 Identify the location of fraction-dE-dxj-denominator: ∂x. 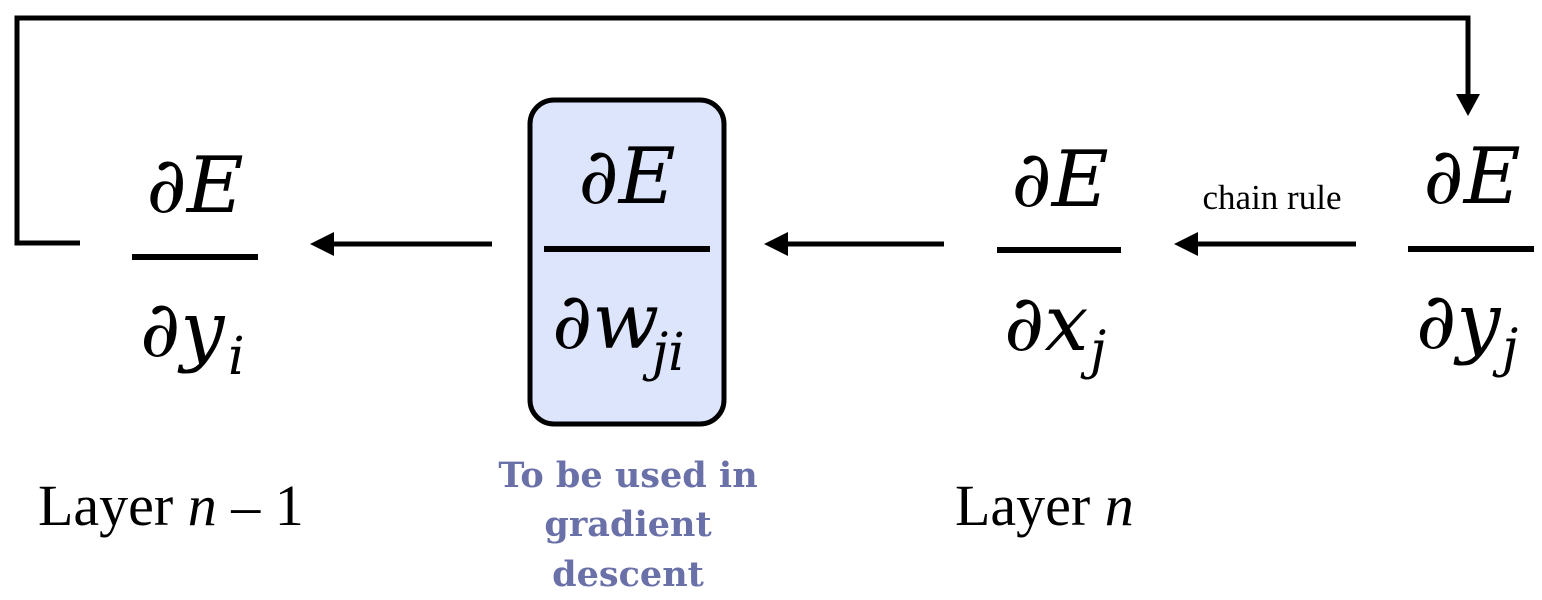
(1046, 324).